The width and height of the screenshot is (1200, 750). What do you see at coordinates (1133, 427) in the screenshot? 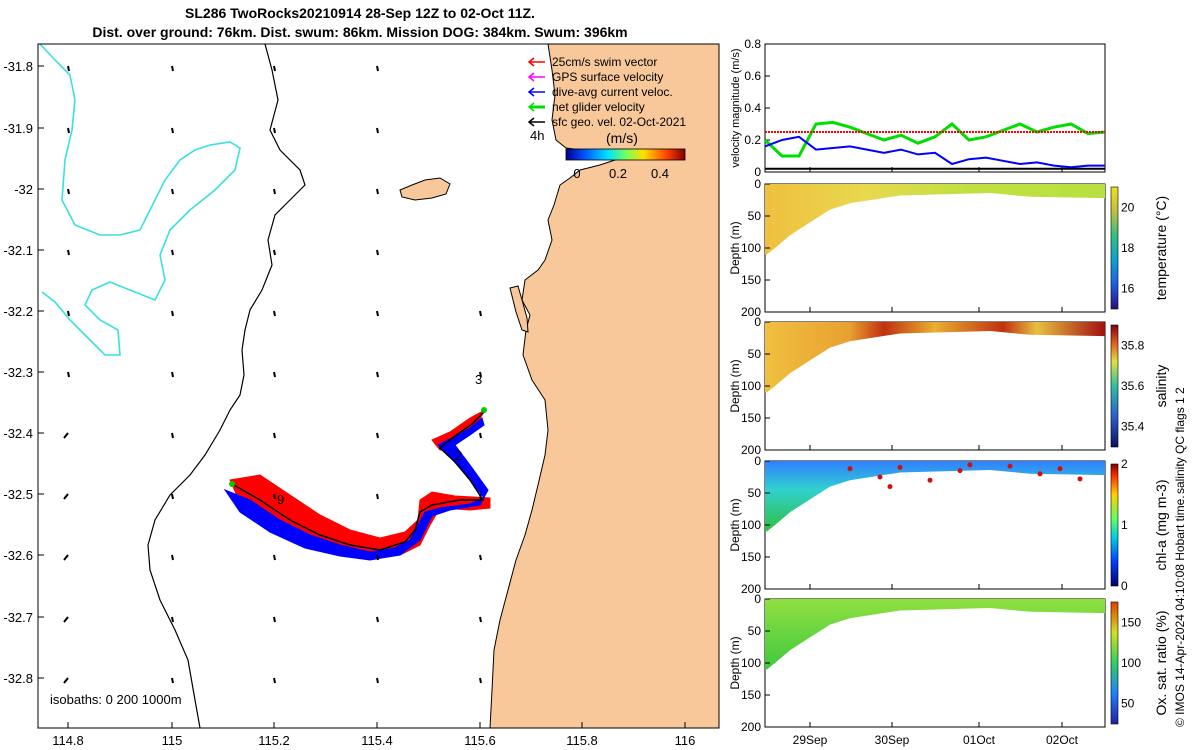
I see `colorbar-tick-label: 35.4` at bounding box center [1133, 427].